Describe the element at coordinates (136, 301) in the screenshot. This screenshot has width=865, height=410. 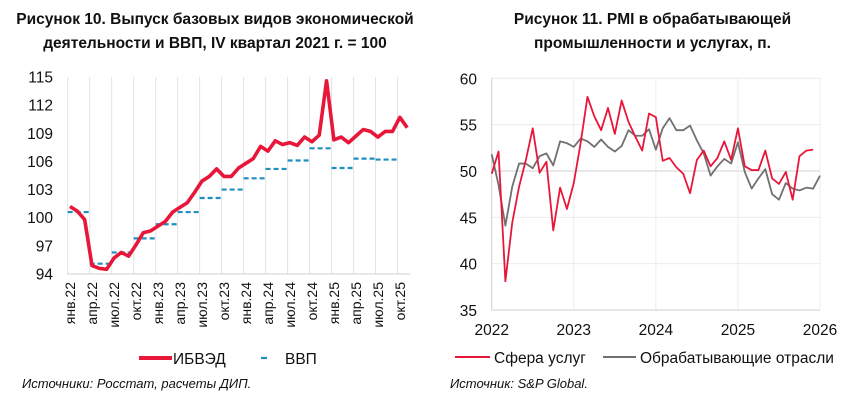
I see `chart1-x-tick-label: окт.22` at that location.